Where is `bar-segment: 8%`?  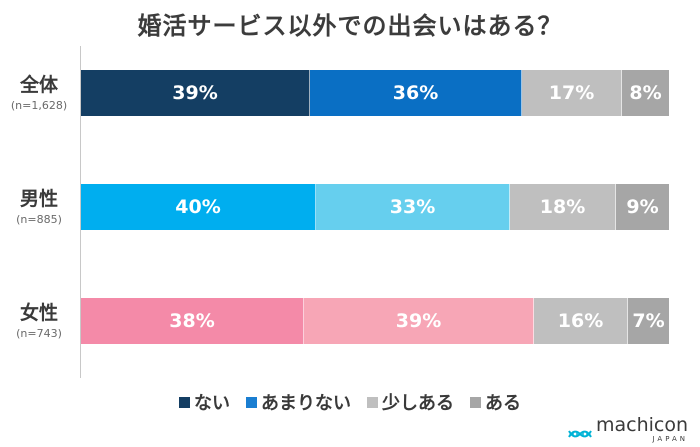
bar-segment: 8% is located at coordinates (645, 93).